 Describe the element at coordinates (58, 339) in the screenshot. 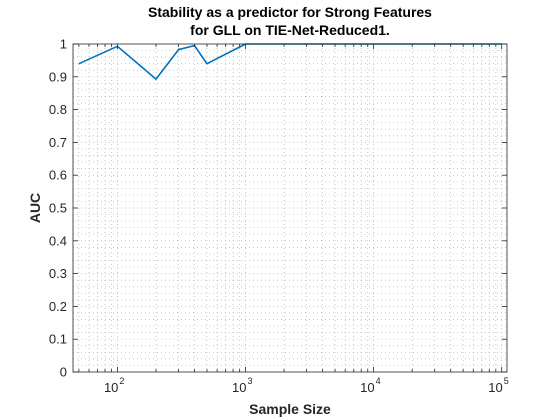

I see `y-tick-label: 0.1` at that location.